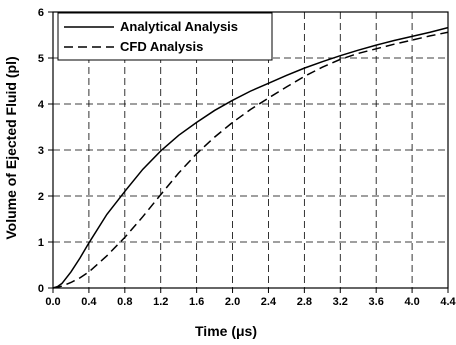 The image size is (456, 345). I want to click on y-axis-ticks: 0 1 2 3 4 5 6, so click(45, 151).